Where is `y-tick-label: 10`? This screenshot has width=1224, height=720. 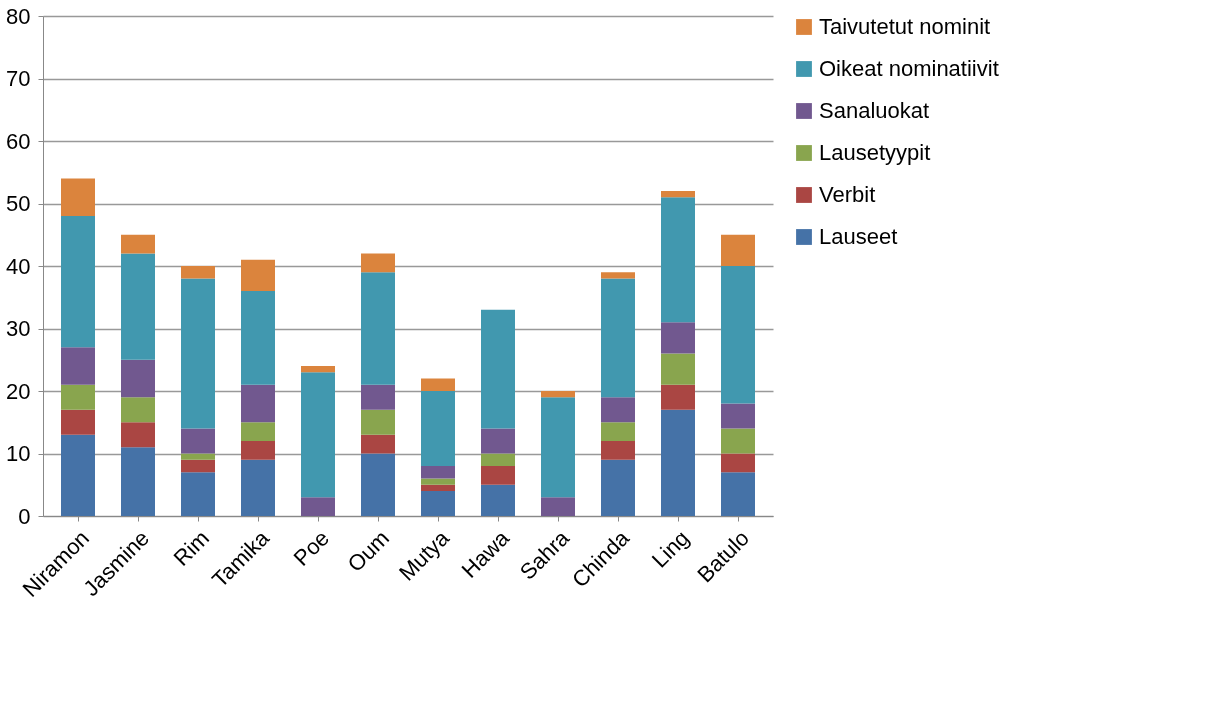
y-tick-label: 10 is located at coordinates (18, 453).